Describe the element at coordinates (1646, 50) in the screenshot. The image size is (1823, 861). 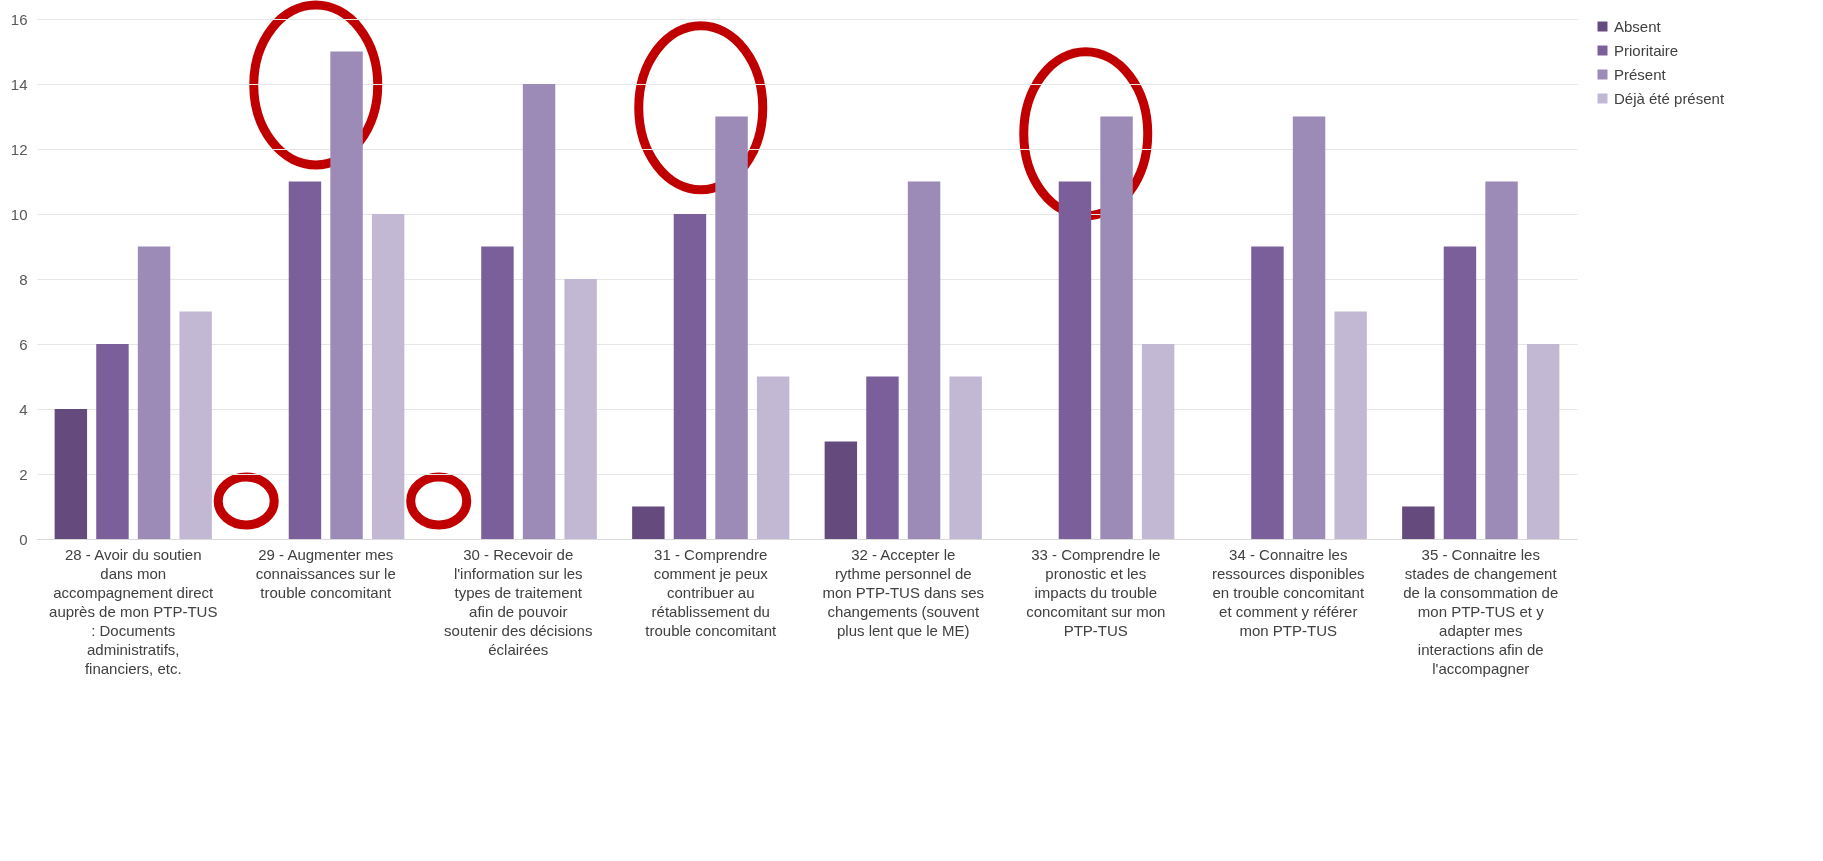
I see `legend-label: Prioritaire` at that location.